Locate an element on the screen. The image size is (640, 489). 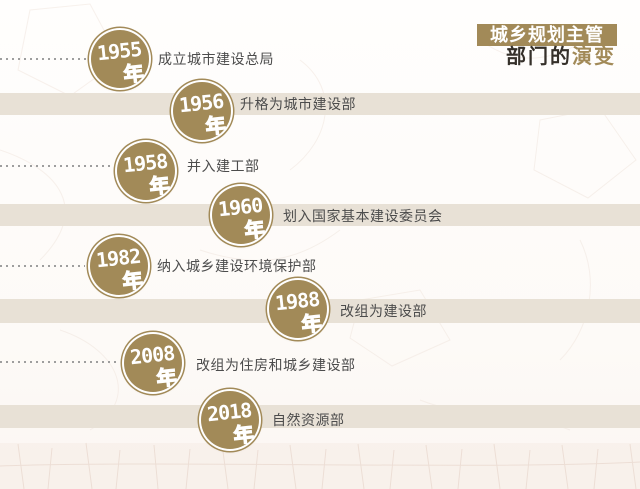
page-title-line2: 部门的演变 is located at coordinates (561, 57).